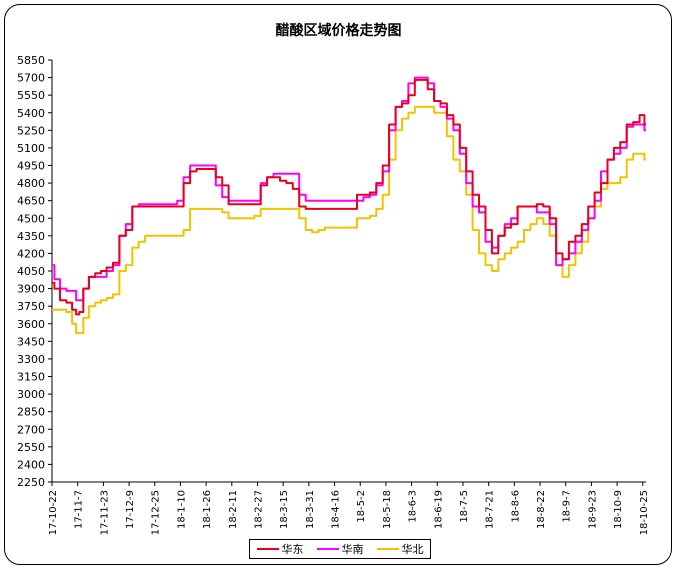  Describe the element at coordinates (31, 289) in the screenshot. I see `y-tick-label: 3900` at that location.